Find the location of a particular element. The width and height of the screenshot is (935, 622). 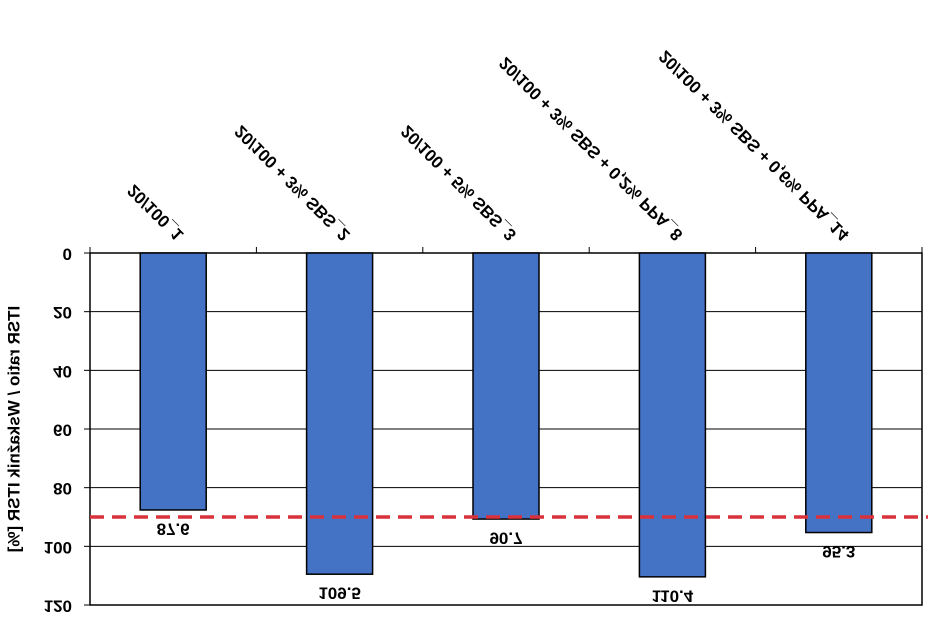

x-tick-label: 20/100 + 3% SBS + 0,2% PPA_8 is located at coordinates (590, 148).